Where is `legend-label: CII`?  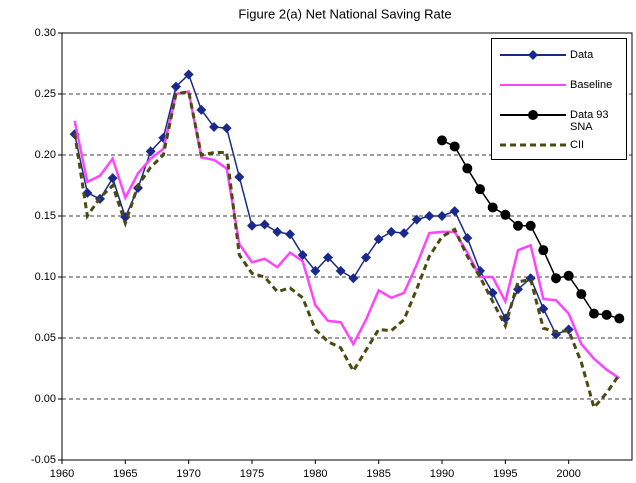
legend-label: CII is located at coordinates (577, 145).